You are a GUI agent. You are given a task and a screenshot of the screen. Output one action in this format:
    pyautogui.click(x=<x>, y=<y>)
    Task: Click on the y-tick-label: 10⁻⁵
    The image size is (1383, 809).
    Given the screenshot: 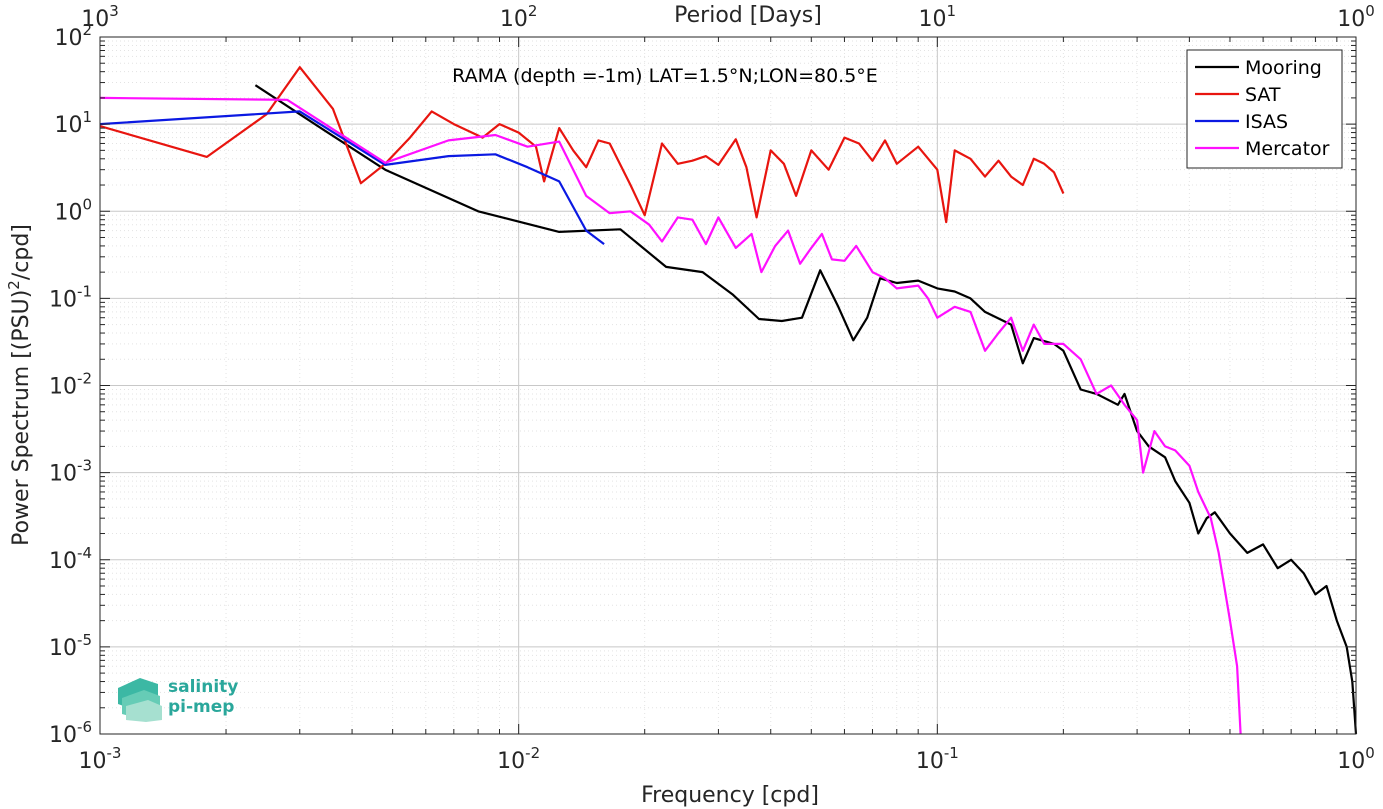 What is the action you would take?
    pyautogui.click(x=70, y=646)
    